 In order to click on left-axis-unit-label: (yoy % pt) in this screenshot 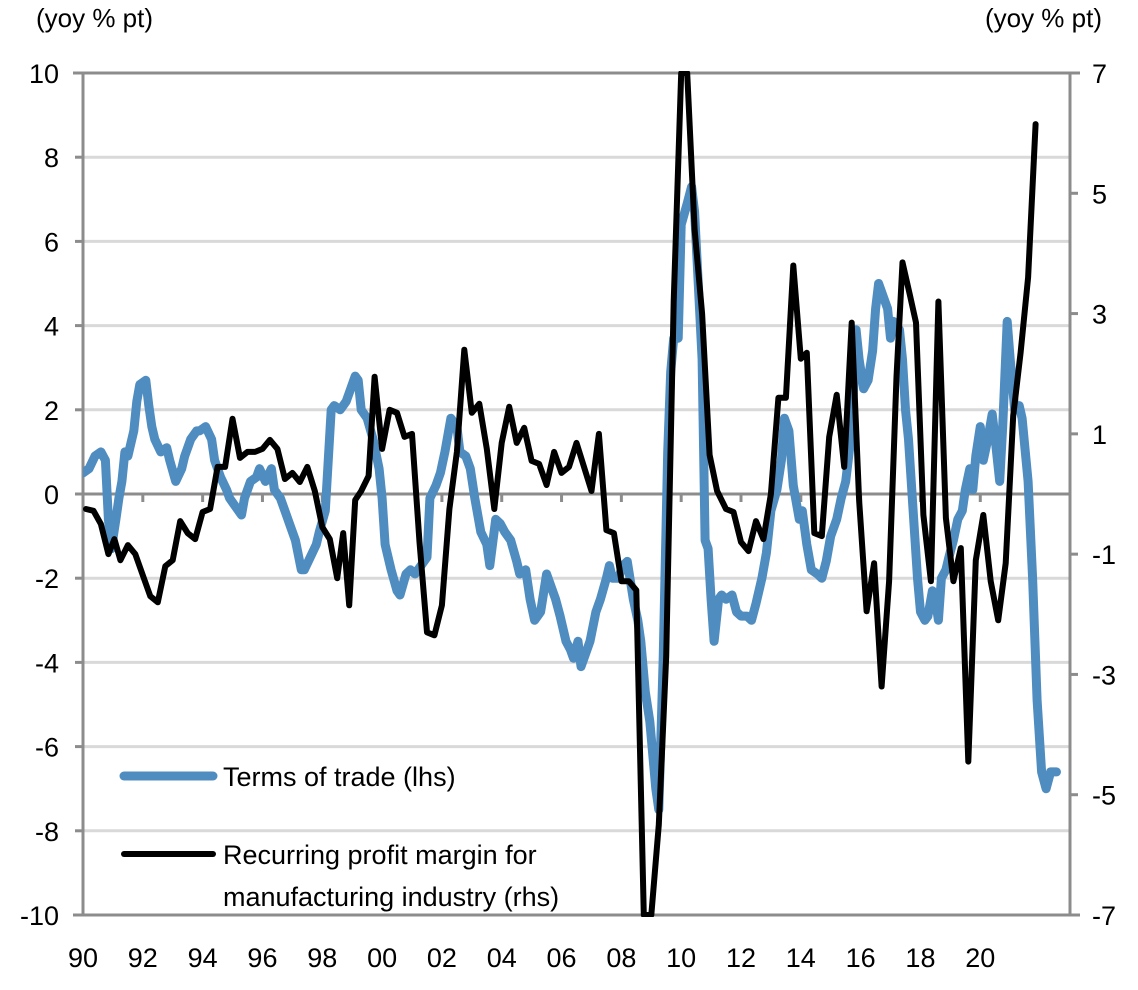, I will do `click(94, 18)`.